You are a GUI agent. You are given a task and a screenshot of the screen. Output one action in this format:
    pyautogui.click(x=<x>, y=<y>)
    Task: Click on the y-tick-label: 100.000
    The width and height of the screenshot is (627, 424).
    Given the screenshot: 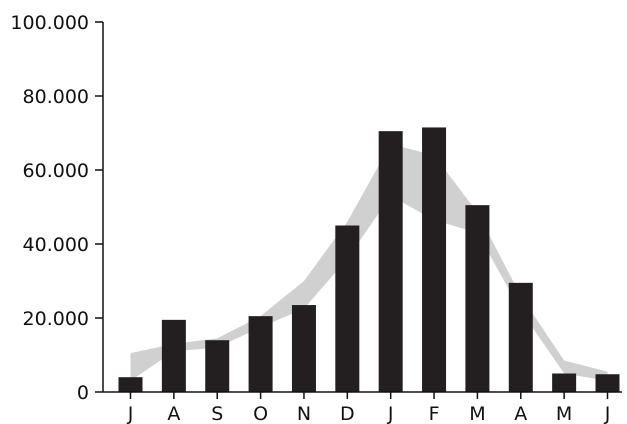 What is the action you would take?
    pyautogui.click(x=49, y=23)
    